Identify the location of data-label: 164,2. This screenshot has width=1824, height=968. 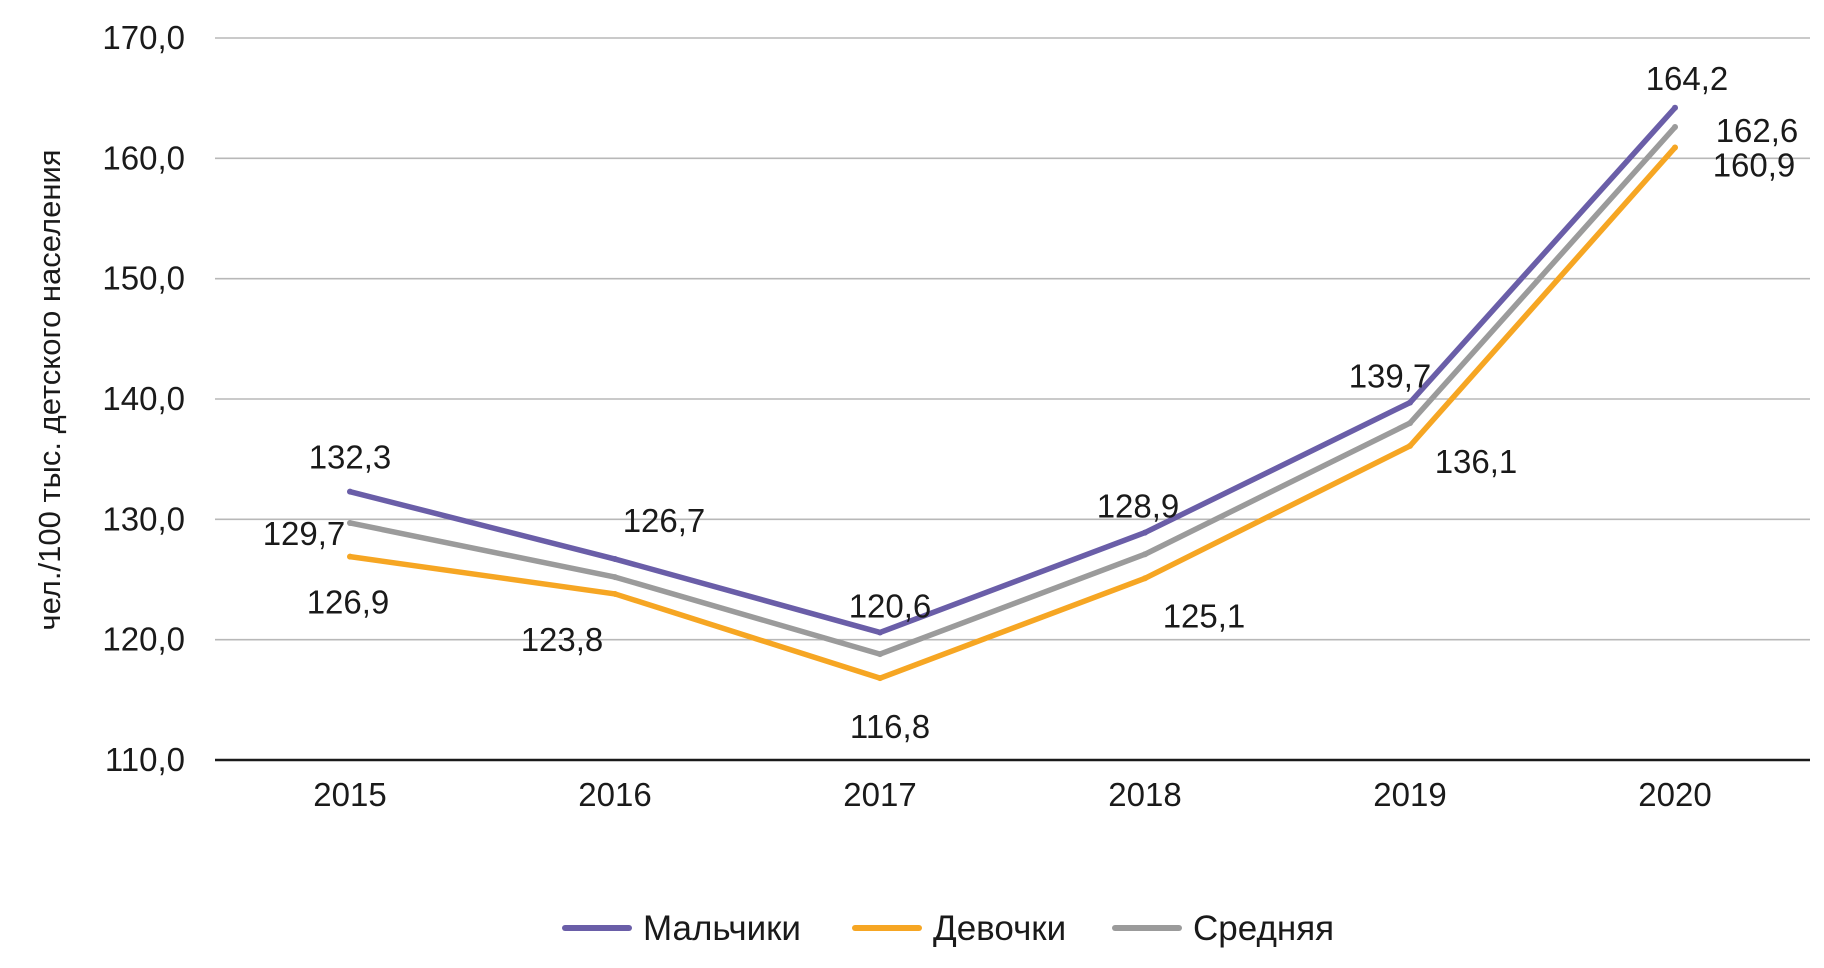
(1687, 78).